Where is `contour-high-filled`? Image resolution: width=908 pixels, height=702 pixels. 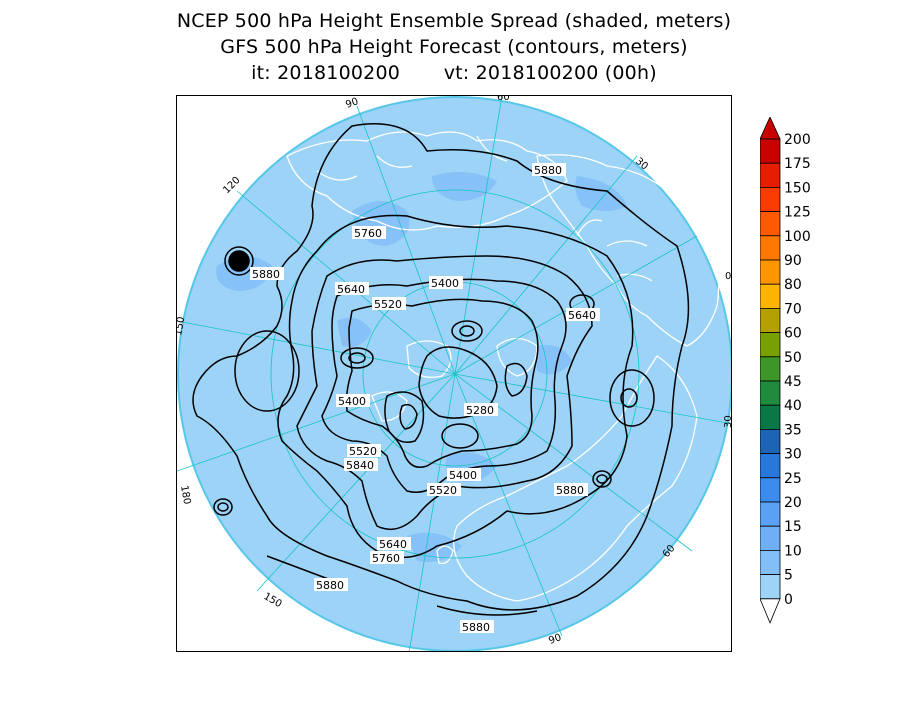
contour-high-filled is located at coordinates (239, 261).